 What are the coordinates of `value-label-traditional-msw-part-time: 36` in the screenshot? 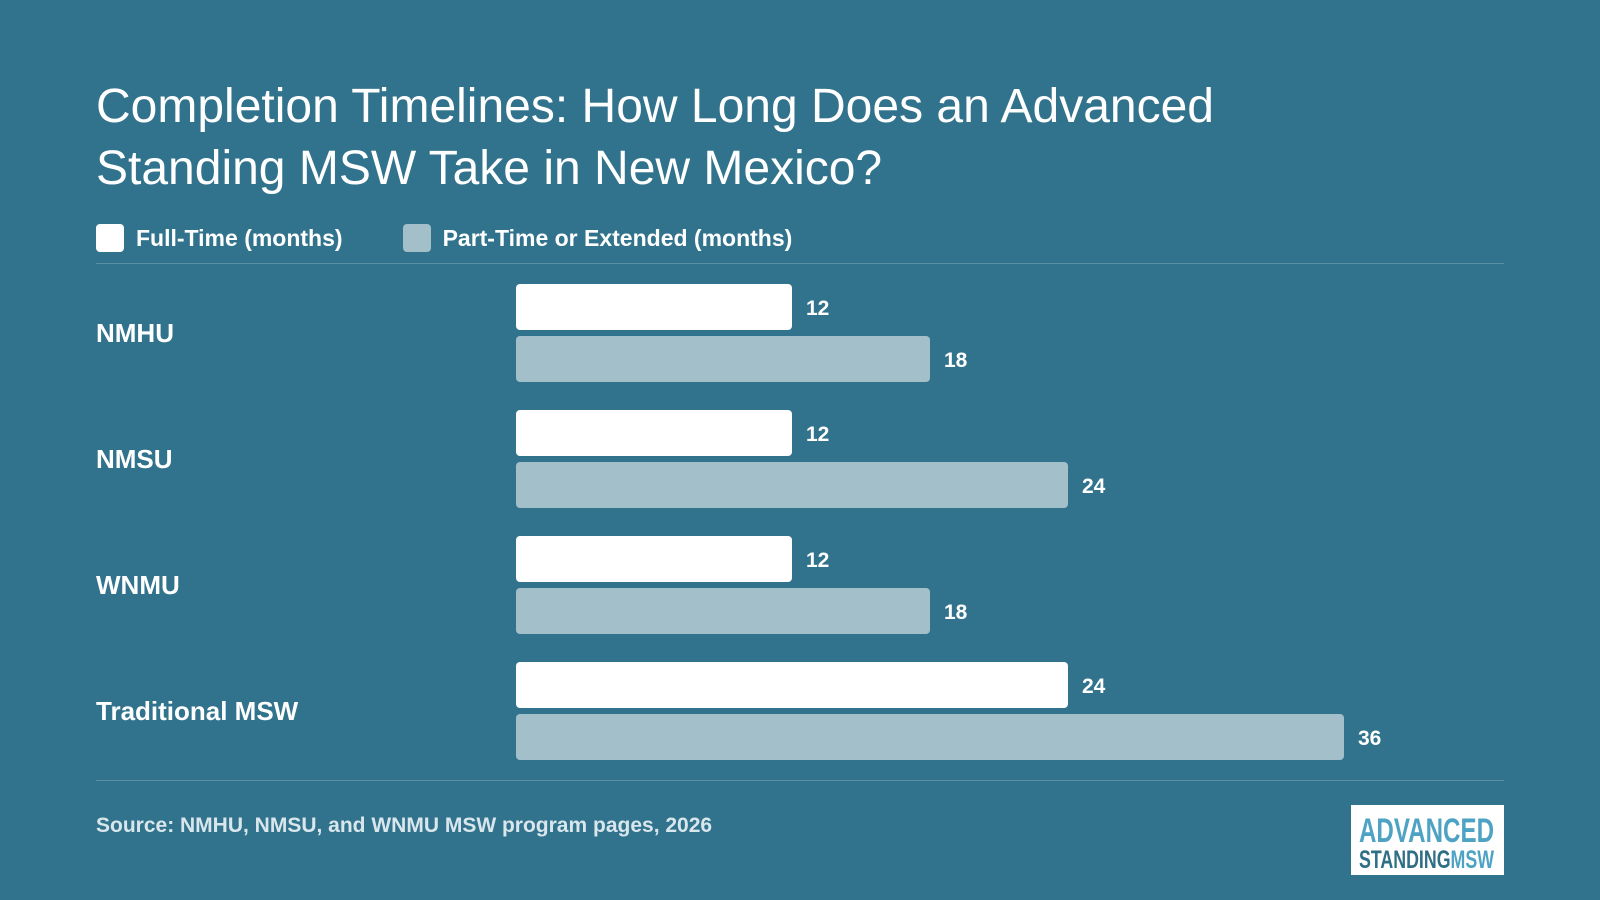 It's located at (1369, 738).